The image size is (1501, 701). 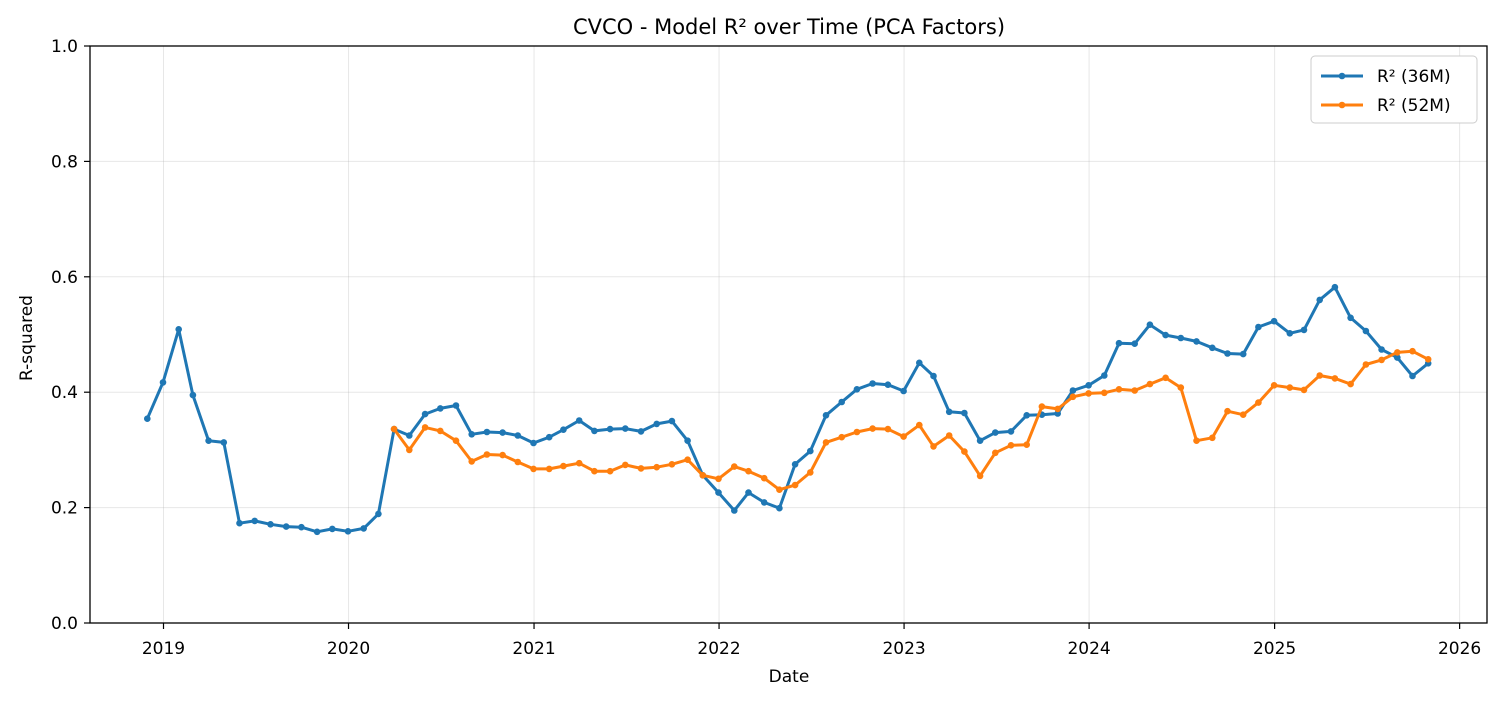 What do you see at coordinates (27, 338) in the screenshot?
I see `y-axis-label: R-squared` at bounding box center [27, 338].